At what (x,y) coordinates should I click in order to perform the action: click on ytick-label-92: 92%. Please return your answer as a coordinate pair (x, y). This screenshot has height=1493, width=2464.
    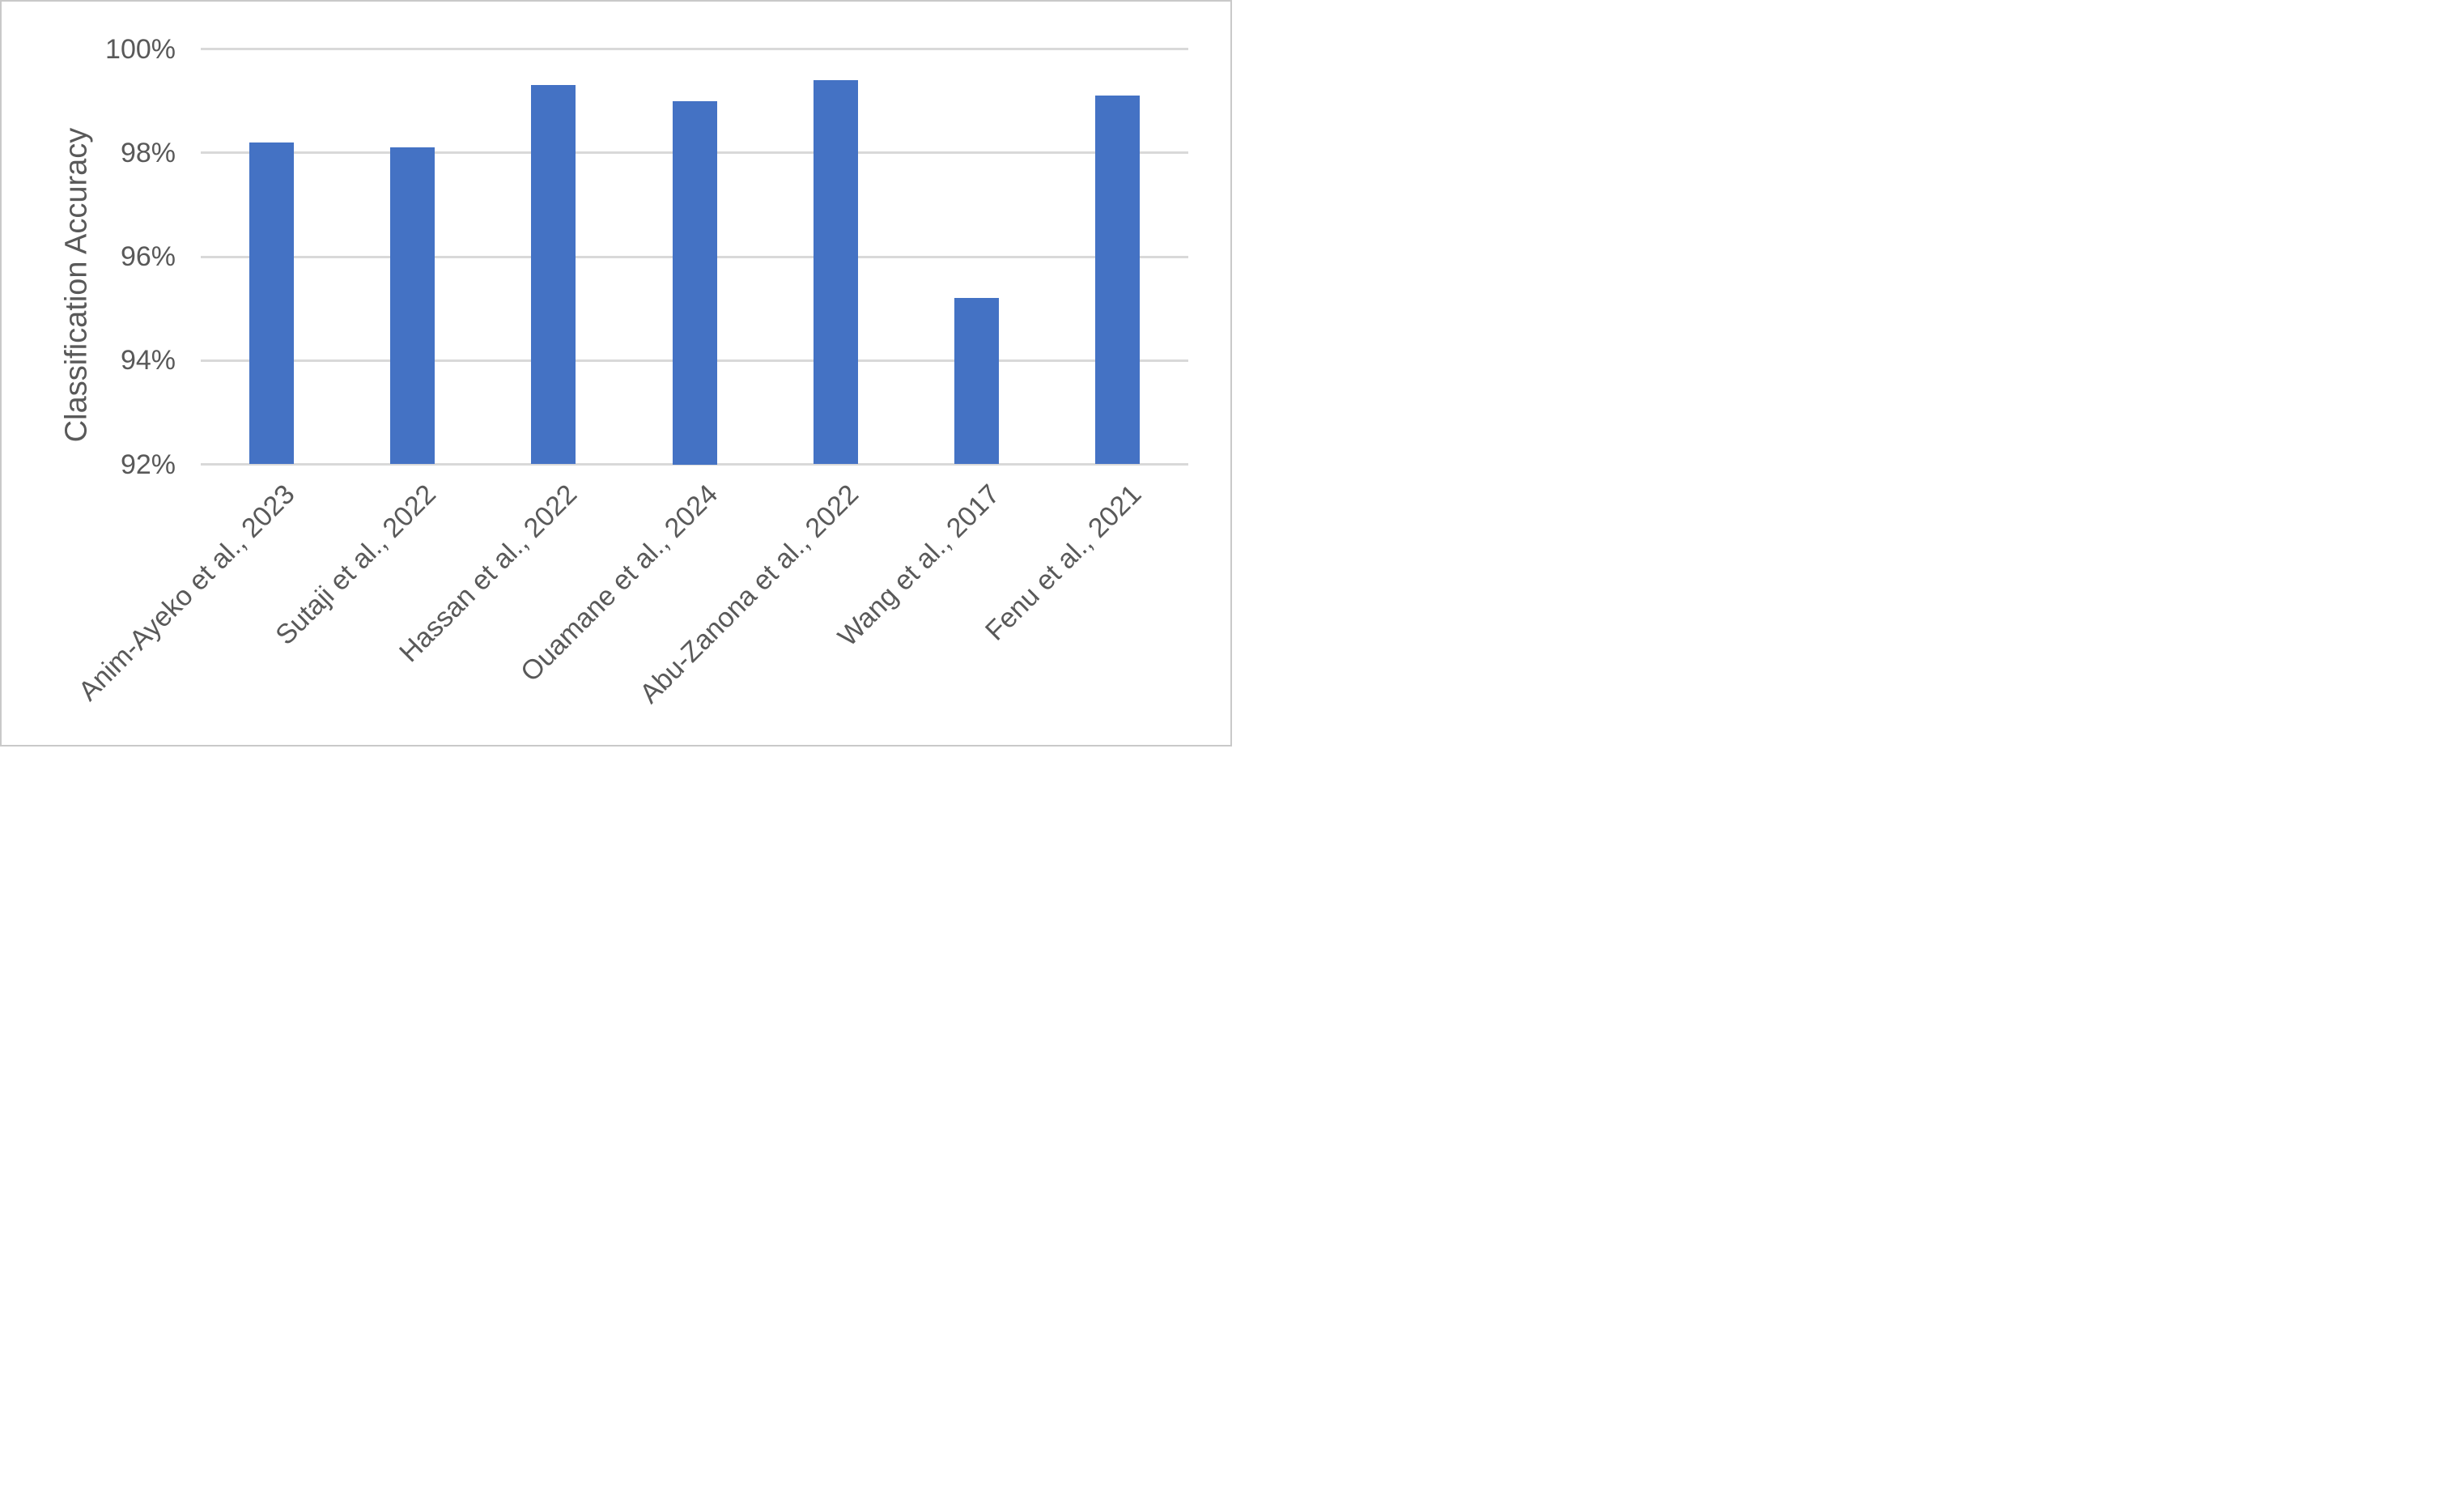
    Looking at the image, I should click on (148, 465).